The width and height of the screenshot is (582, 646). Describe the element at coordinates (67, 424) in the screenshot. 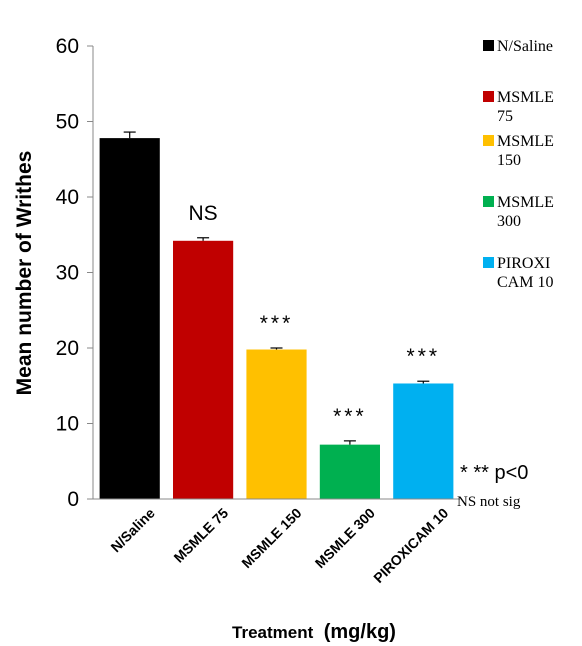

I see `y-tick-label: 10` at that location.